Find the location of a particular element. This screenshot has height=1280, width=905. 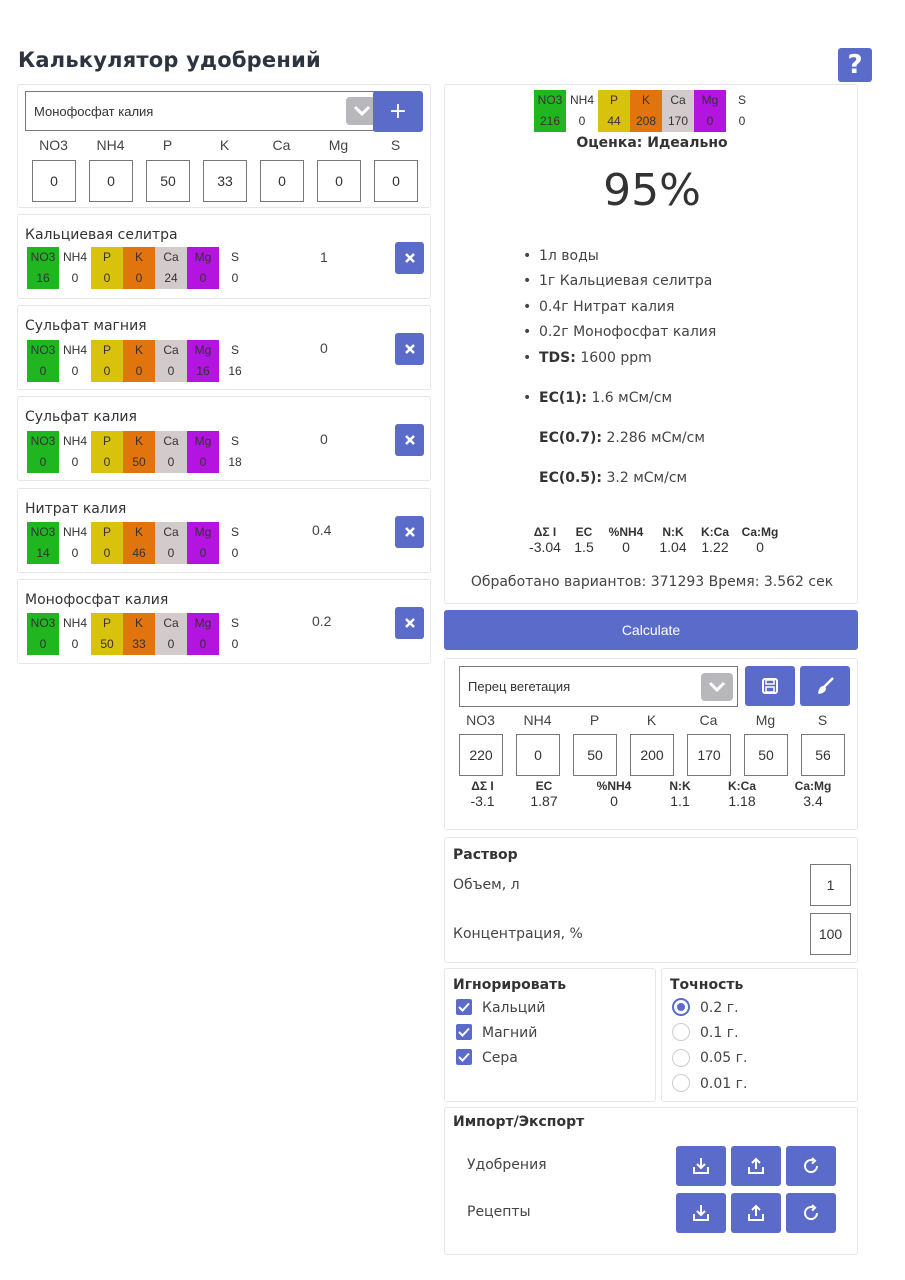

reset-recipes-button is located at coordinates (811, 1213).